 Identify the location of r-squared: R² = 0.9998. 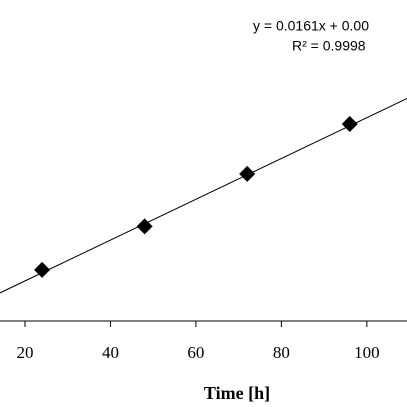
(329, 46).